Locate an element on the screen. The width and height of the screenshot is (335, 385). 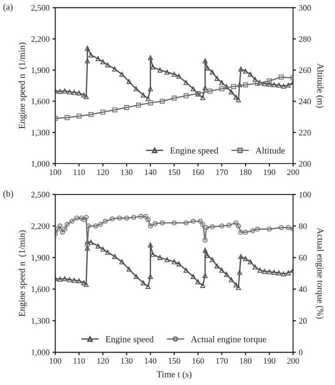
x-tick-label: 120 is located at coordinates (103, 361).